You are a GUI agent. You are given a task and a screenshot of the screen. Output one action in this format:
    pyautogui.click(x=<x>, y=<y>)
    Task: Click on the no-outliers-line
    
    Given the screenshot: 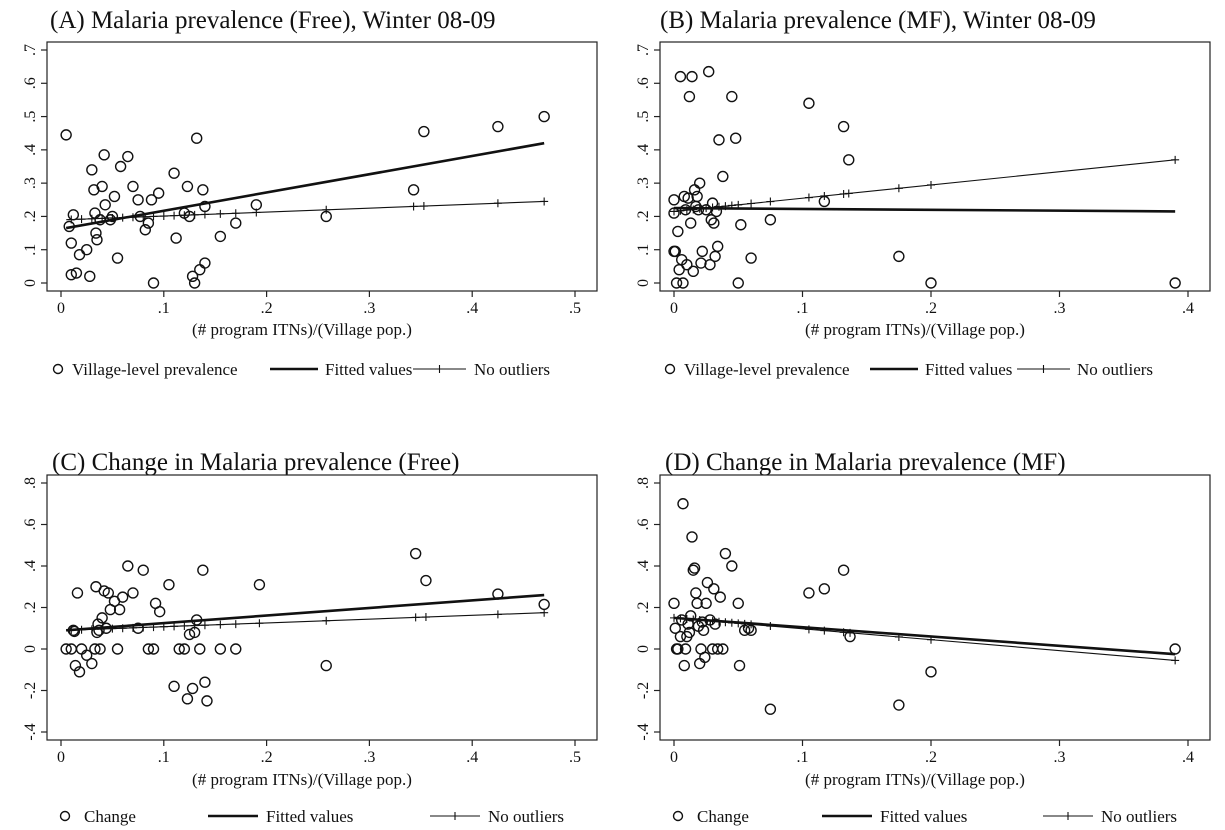 What is the action you would take?
    pyautogui.click(x=305, y=621)
    